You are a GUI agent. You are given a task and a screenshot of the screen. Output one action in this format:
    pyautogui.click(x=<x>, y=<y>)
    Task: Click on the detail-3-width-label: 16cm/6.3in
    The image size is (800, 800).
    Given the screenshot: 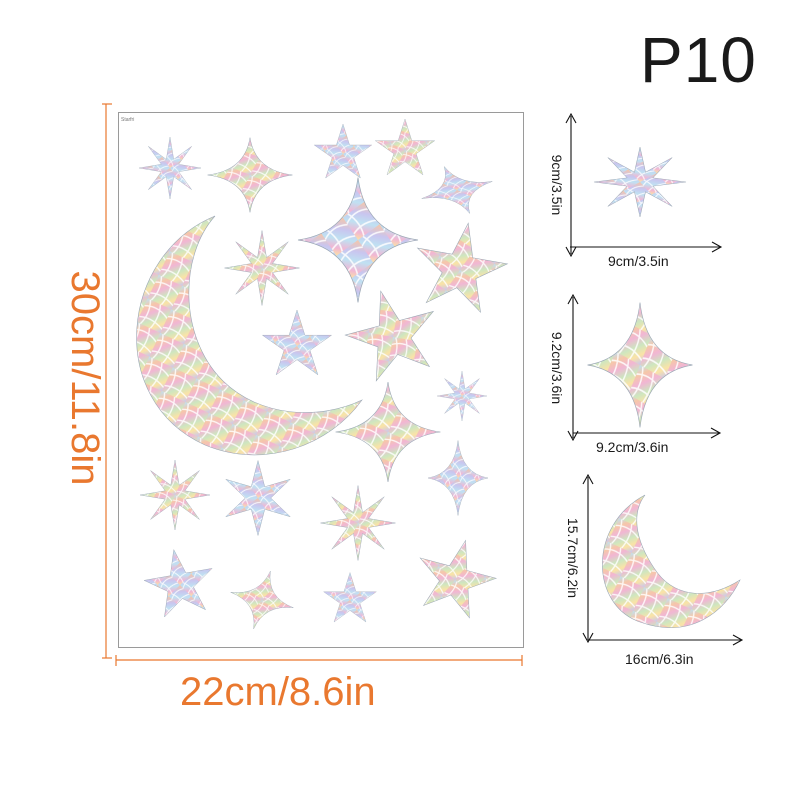 What is the action you would take?
    pyautogui.click(x=659, y=659)
    